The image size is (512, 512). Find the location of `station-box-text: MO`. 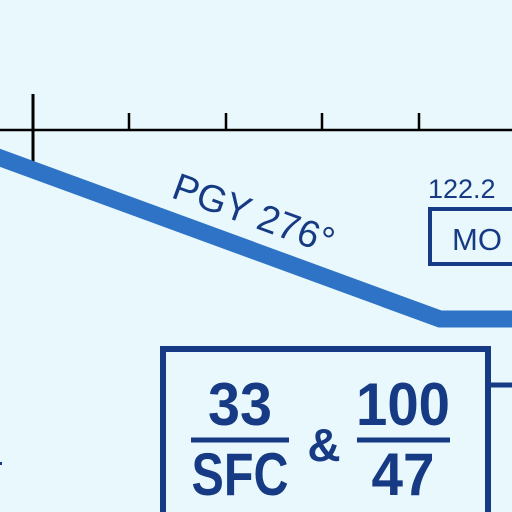

station-box-text: MO is located at coordinates (477, 239).